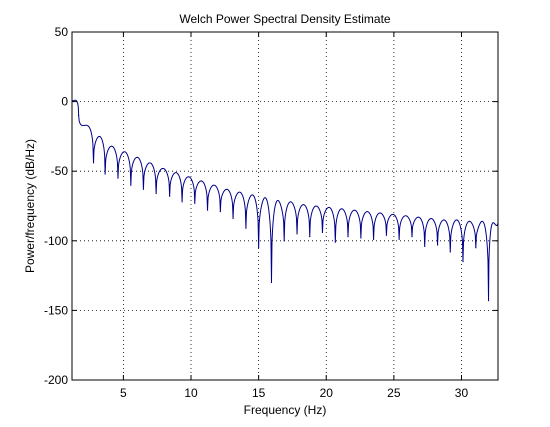 Image resolution: width=550 pixels, height=427 pixels. Describe the element at coordinates (259, 393) in the screenshot. I see `x-tick-label: 15` at that location.